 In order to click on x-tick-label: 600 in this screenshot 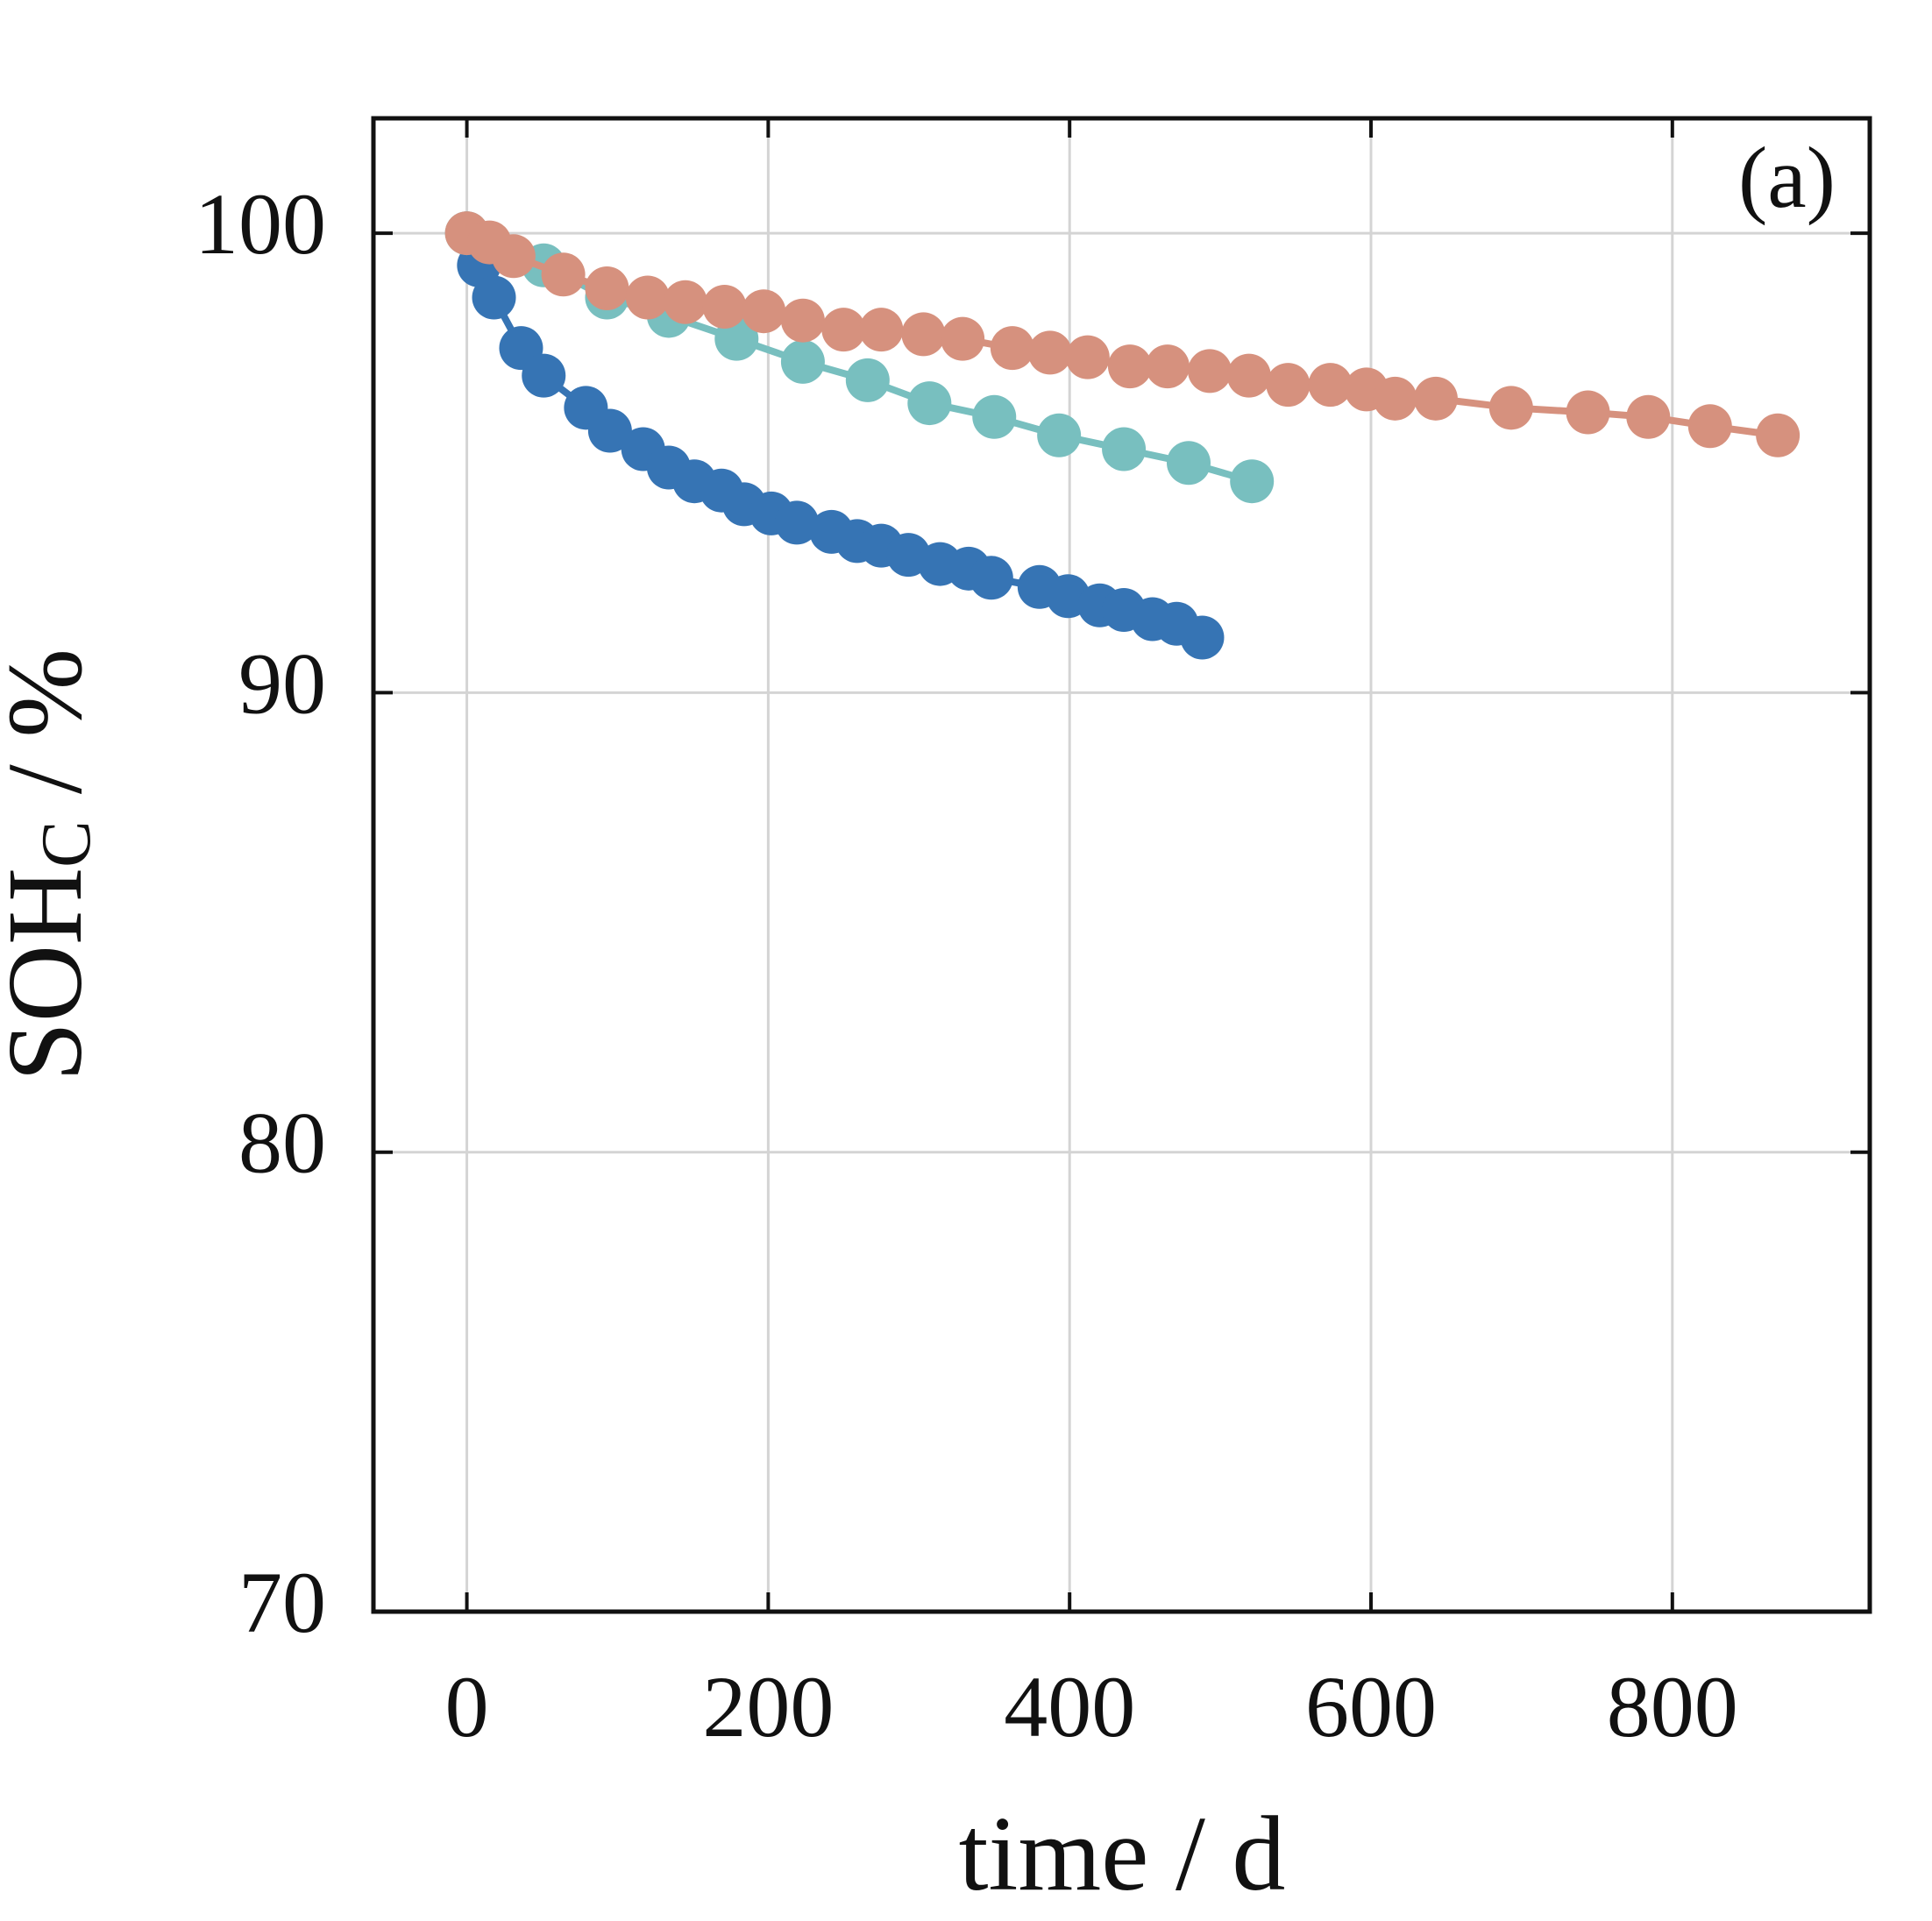, I will do `click(1371, 1706)`.